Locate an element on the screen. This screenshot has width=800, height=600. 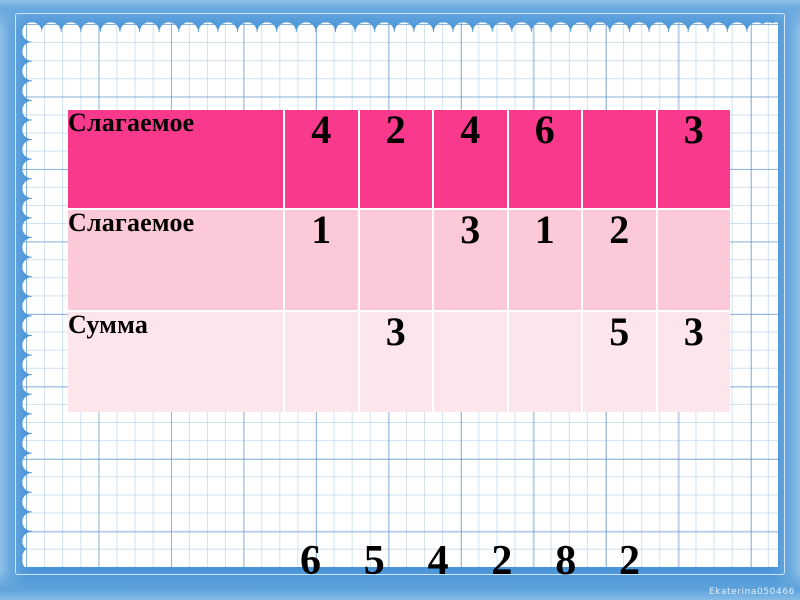
answer-number-3: 4 is located at coordinates (438, 561).